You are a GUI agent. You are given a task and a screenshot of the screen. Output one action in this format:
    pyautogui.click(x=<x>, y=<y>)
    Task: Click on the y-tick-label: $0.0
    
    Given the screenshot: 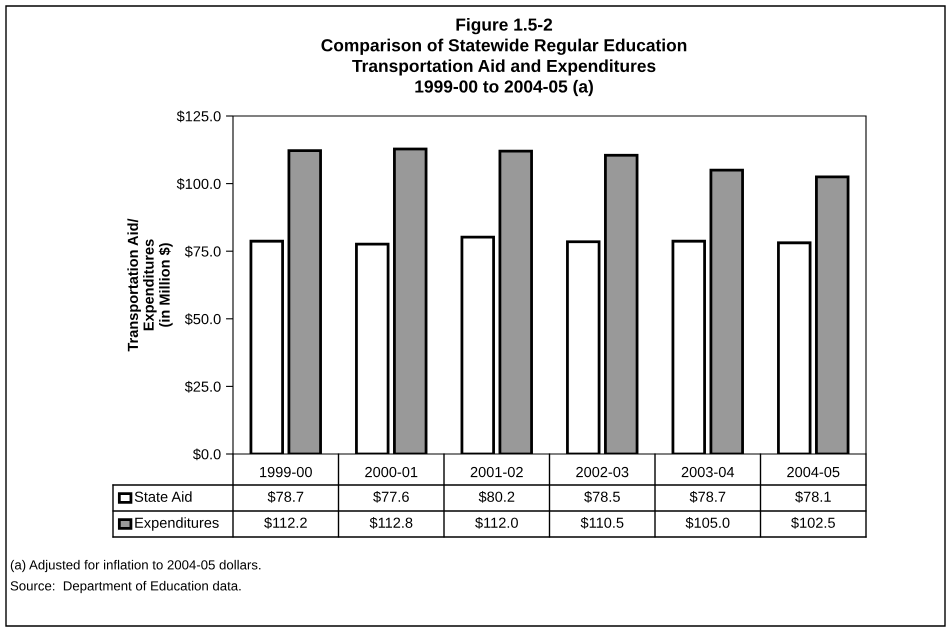 What is the action you would take?
    pyautogui.click(x=206, y=454)
    